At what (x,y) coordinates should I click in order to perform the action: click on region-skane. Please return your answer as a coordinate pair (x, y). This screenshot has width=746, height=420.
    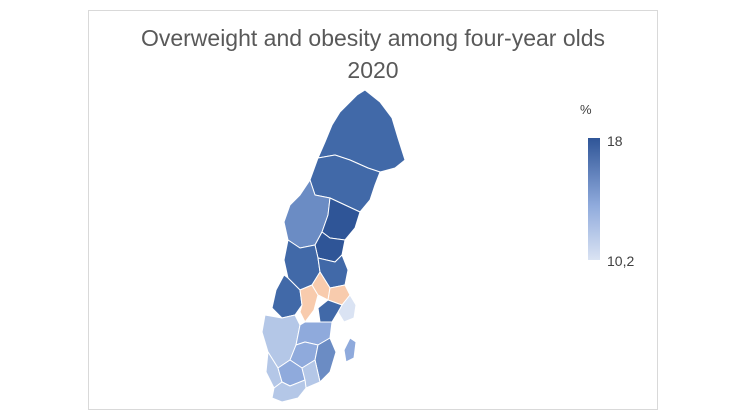
    Looking at the image, I should click on (289, 391).